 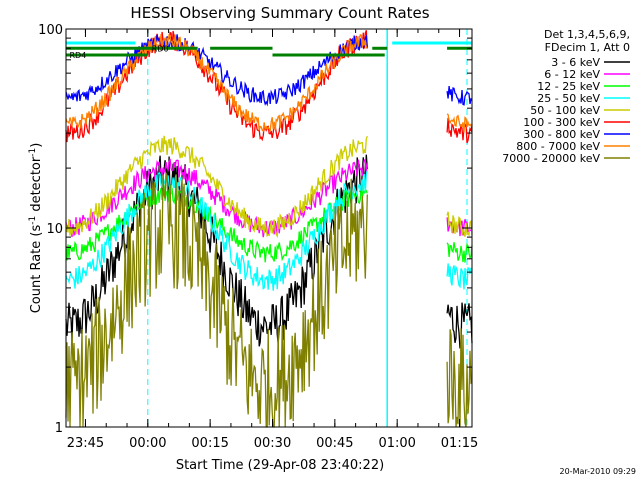 I want to click on x-tick-label-0: 23:45, so click(x=85, y=443).